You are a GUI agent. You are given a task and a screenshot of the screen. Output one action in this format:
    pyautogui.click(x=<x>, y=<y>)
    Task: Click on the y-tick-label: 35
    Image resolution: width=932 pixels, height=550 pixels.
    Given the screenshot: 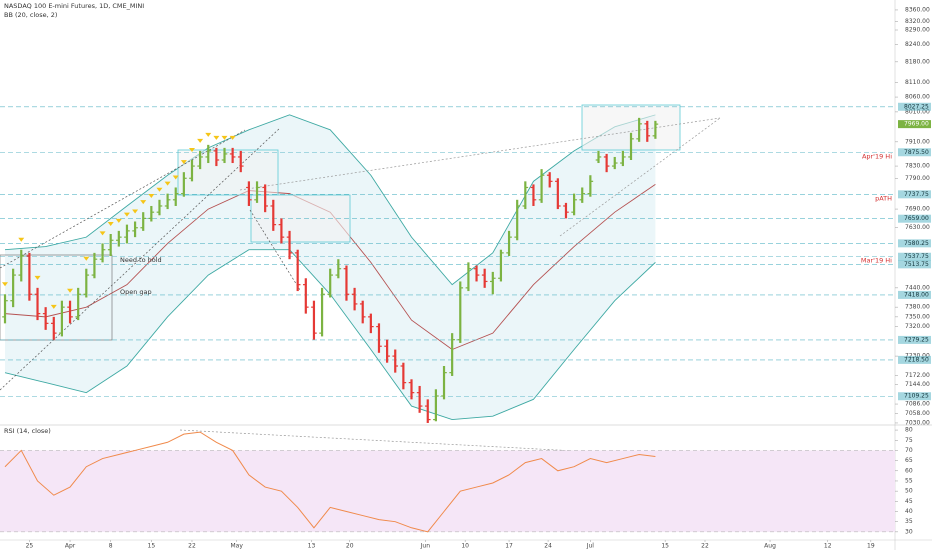 What is the action you would take?
    pyautogui.click(x=909, y=521)
    